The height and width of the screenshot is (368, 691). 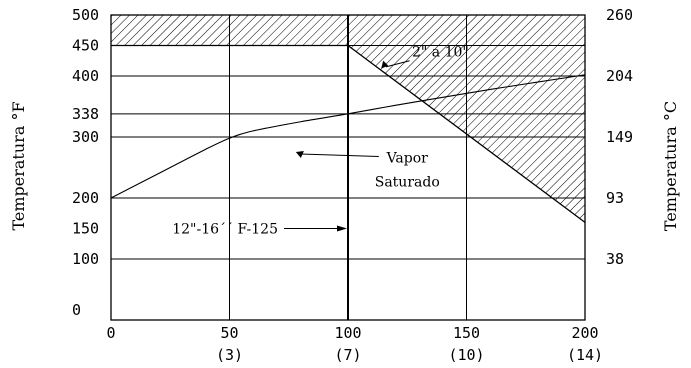 I want to click on x-tick-100: 100, so click(x=347, y=333).